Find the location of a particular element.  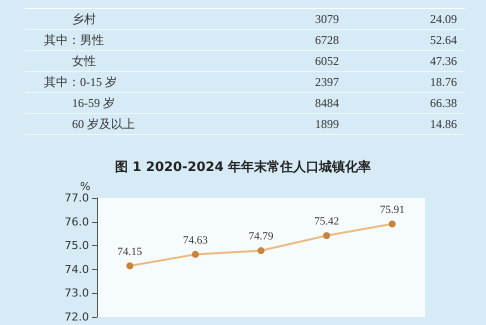

text: 其中：0-15 岁 is located at coordinates (80, 82).